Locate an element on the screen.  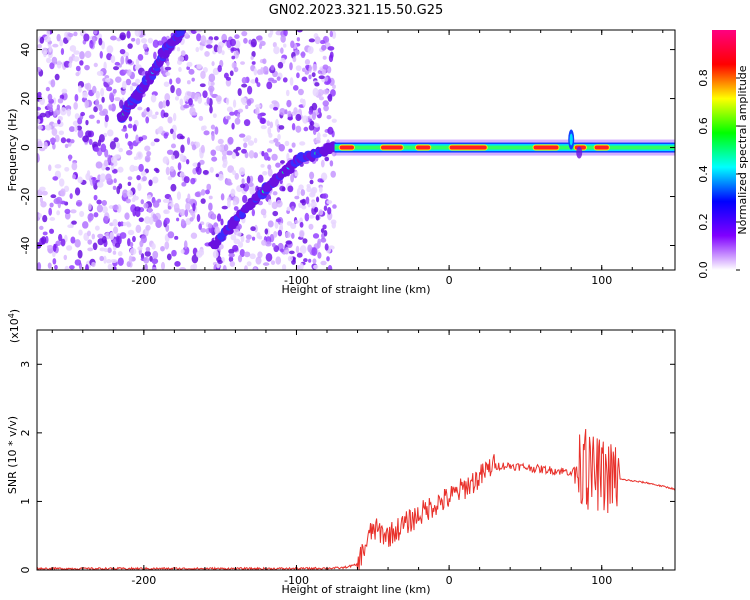
x-tick-label: 100 is located at coordinates (601, 280).